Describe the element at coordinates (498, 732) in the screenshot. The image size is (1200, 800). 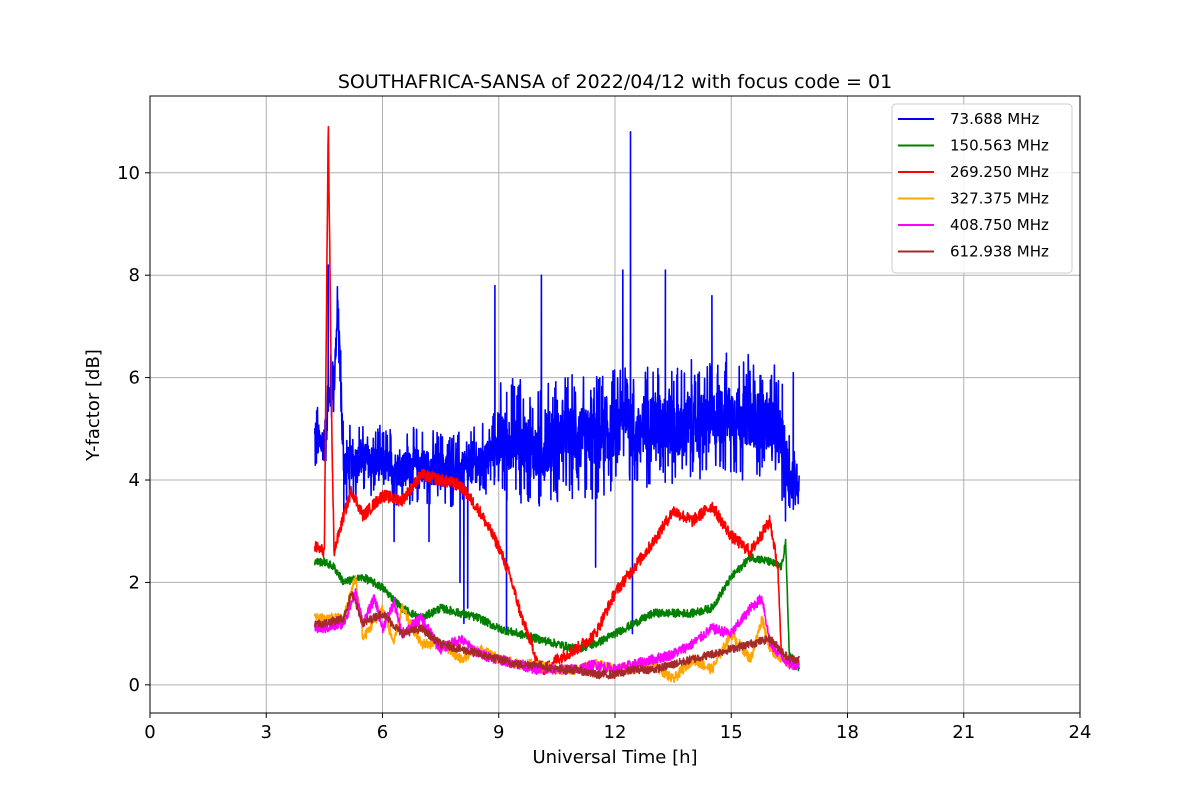
I see `x-tick-label: 9` at that location.